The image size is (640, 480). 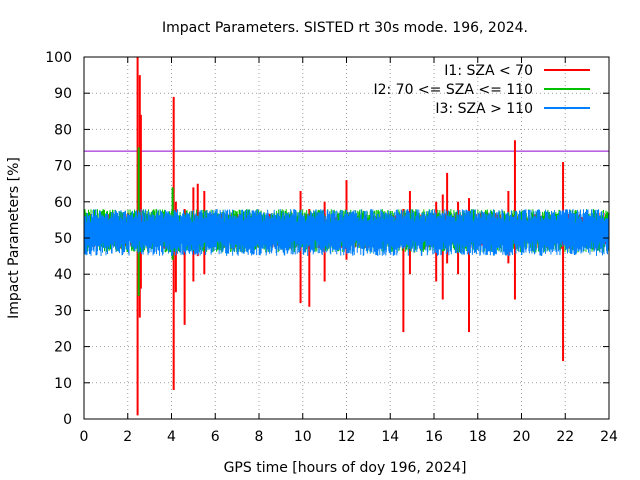 I want to click on legend-label-1: I1: SZA < 70, so click(x=488, y=71).